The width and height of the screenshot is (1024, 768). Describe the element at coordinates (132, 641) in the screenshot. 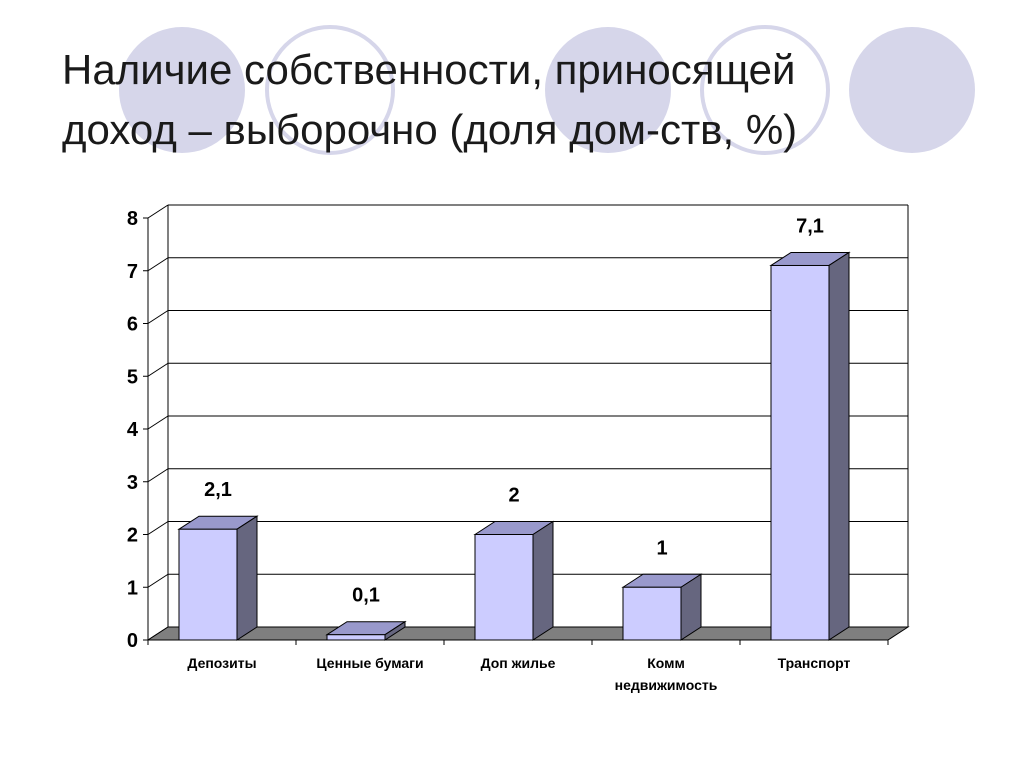

I see `y-tick-label: 0` at that location.